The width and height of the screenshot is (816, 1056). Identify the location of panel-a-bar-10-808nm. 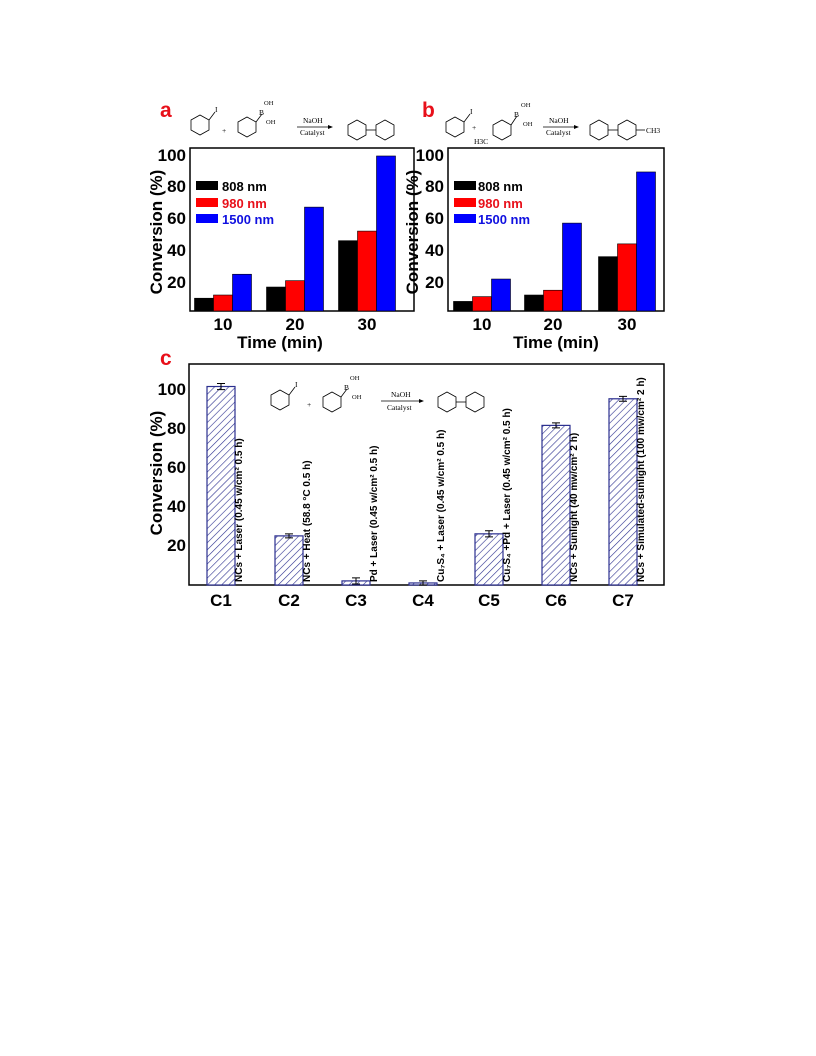
(204, 304).